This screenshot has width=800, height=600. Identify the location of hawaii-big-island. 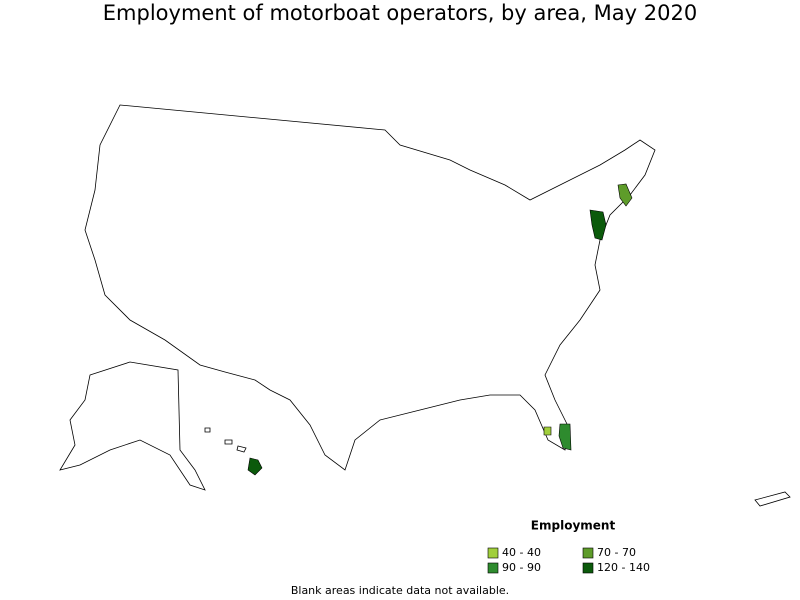
(255, 466).